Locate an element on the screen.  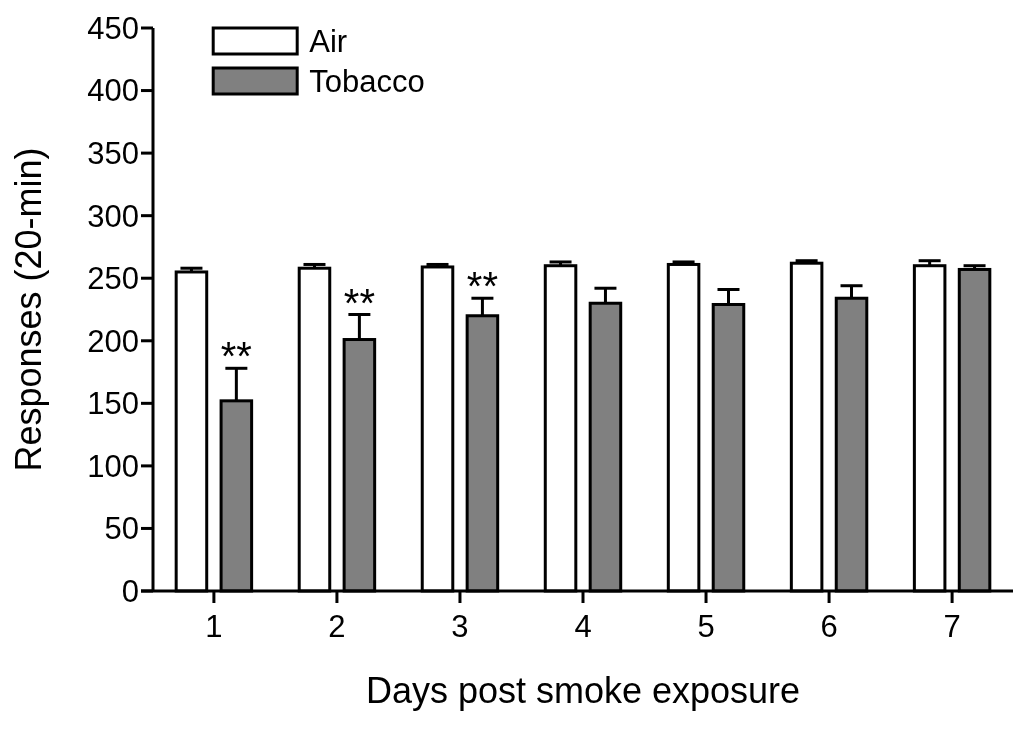
y-tick-label: 300 is located at coordinates (113, 216).